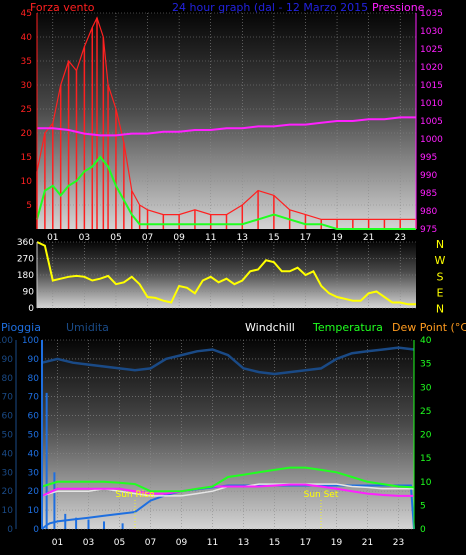 The image size is (466, 555). Describe the element at coordinates (429, 327) in the screenshot. I see `dewpoint-title: Dew Point (°C)` at that location.